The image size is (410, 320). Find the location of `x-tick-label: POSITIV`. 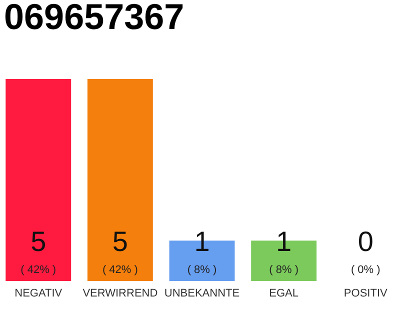

x-tick-label: POSITIV is located at coordinates (366, 294).